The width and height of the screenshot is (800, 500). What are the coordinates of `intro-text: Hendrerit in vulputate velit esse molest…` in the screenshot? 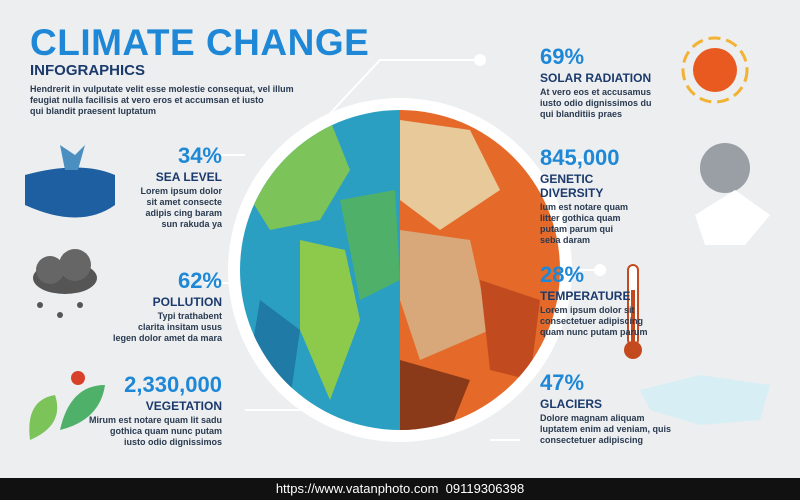 It's located at (162, 89).